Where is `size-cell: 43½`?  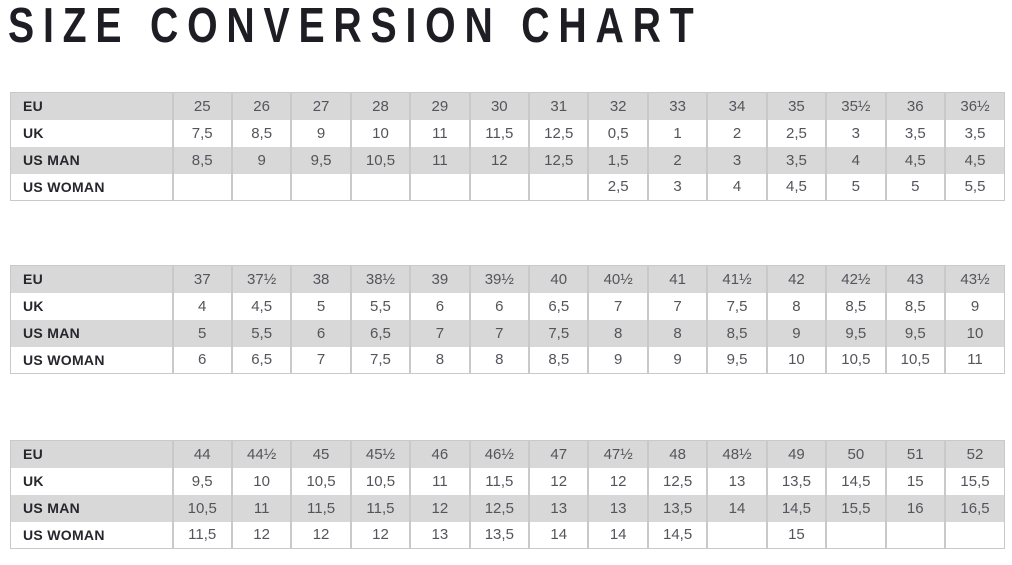
size-cell: 43½ is located at coordinates (974, 279).